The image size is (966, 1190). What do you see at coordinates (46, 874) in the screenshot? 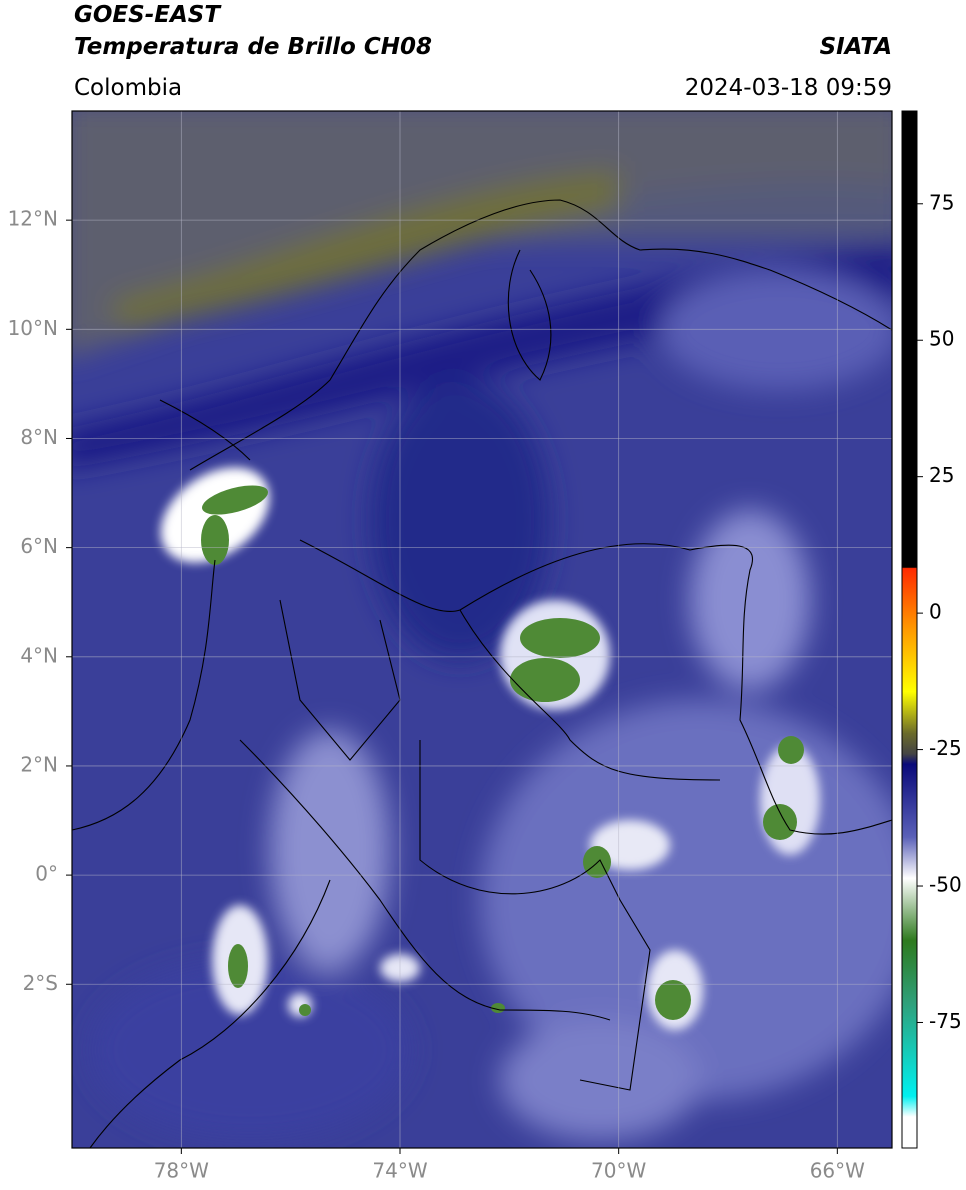
I see `lat-tick-label: 0°` at bounding box center [46, 874].